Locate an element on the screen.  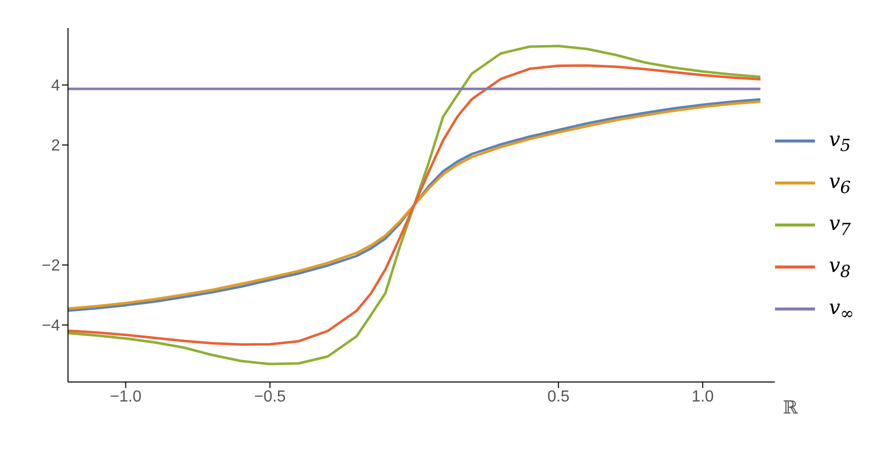
y-tick-label: 2 is located at coordinates (55, 146).